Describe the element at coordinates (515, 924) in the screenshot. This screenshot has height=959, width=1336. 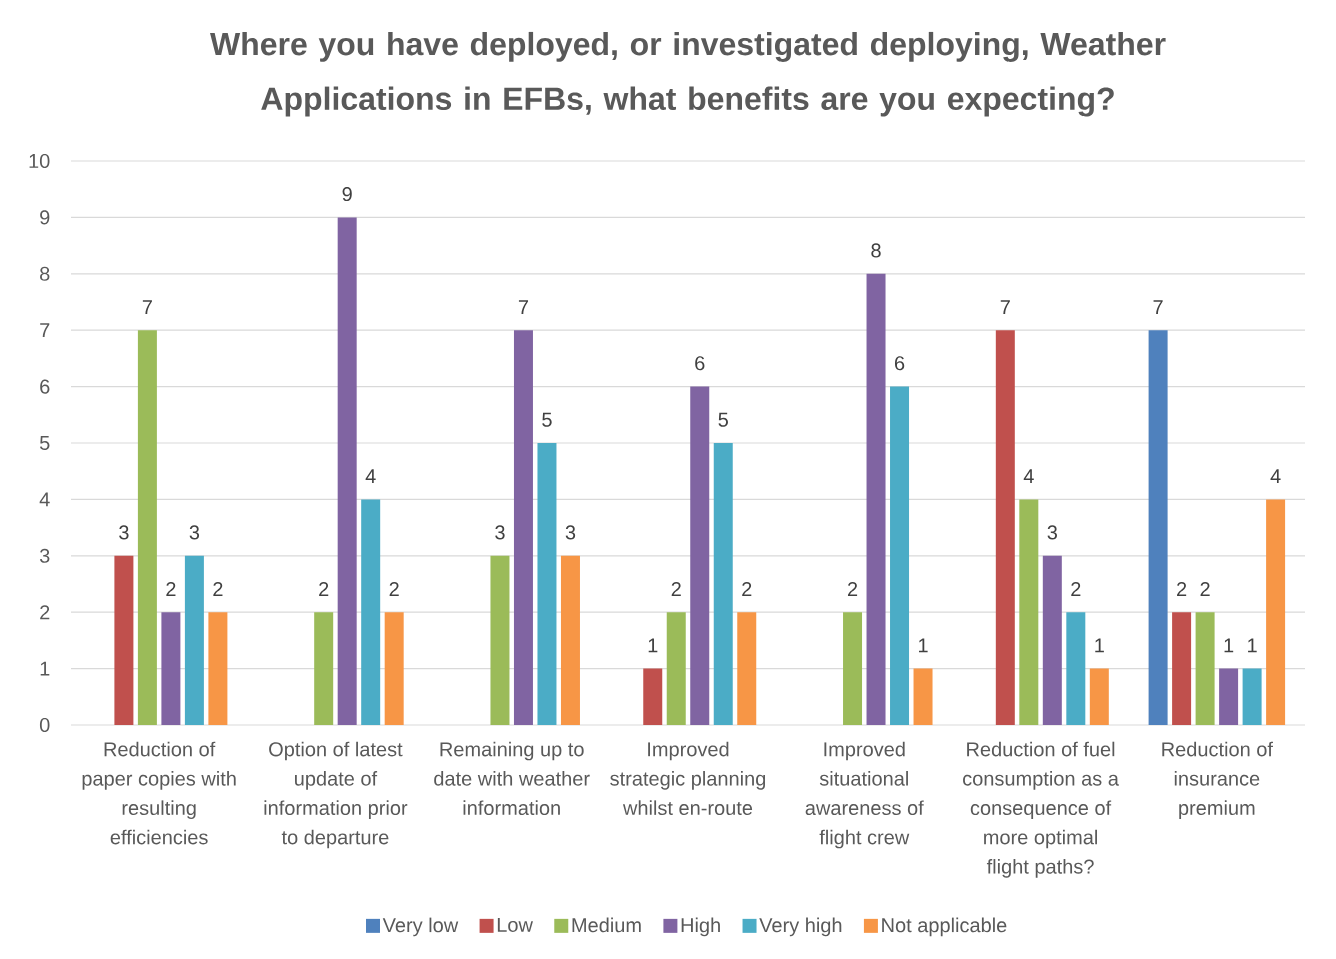
I see `legend-label: Low` at that location.